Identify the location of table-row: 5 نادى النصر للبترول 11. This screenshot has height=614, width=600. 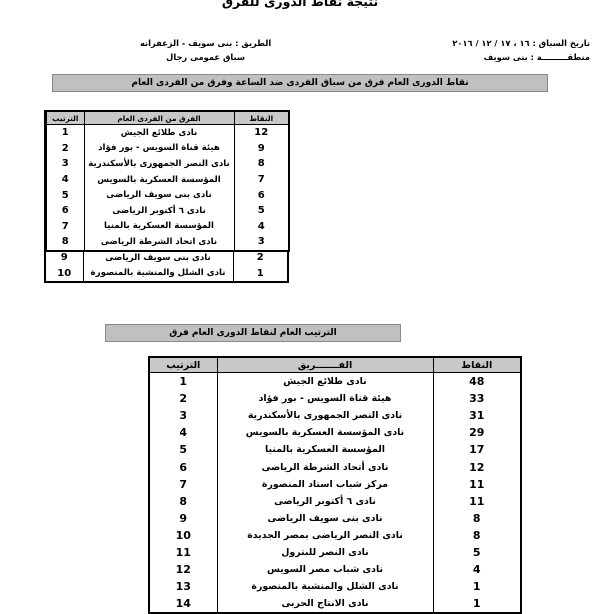
(335, 552).